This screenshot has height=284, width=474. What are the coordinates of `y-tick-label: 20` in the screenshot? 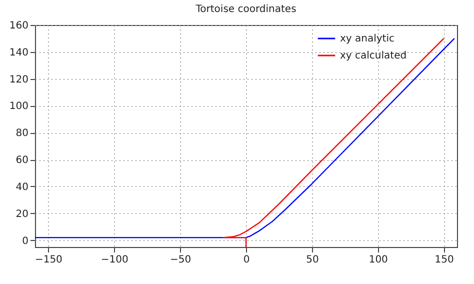 It's located at (22, 214).